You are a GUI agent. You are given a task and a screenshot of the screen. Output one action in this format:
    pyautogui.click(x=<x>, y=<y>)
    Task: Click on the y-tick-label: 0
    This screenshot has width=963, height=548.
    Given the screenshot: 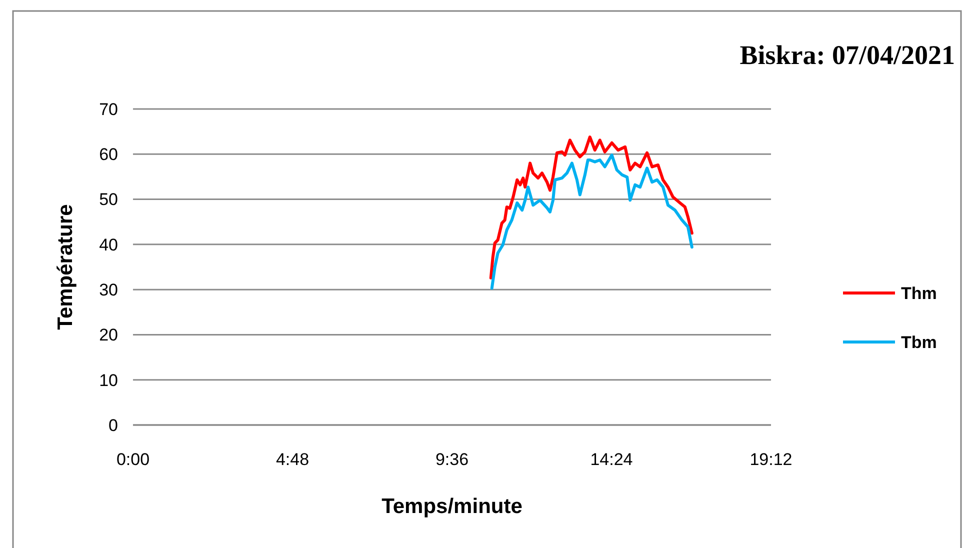 What is the action you would take?
    pyautogui.click(x=113, y=425)
    